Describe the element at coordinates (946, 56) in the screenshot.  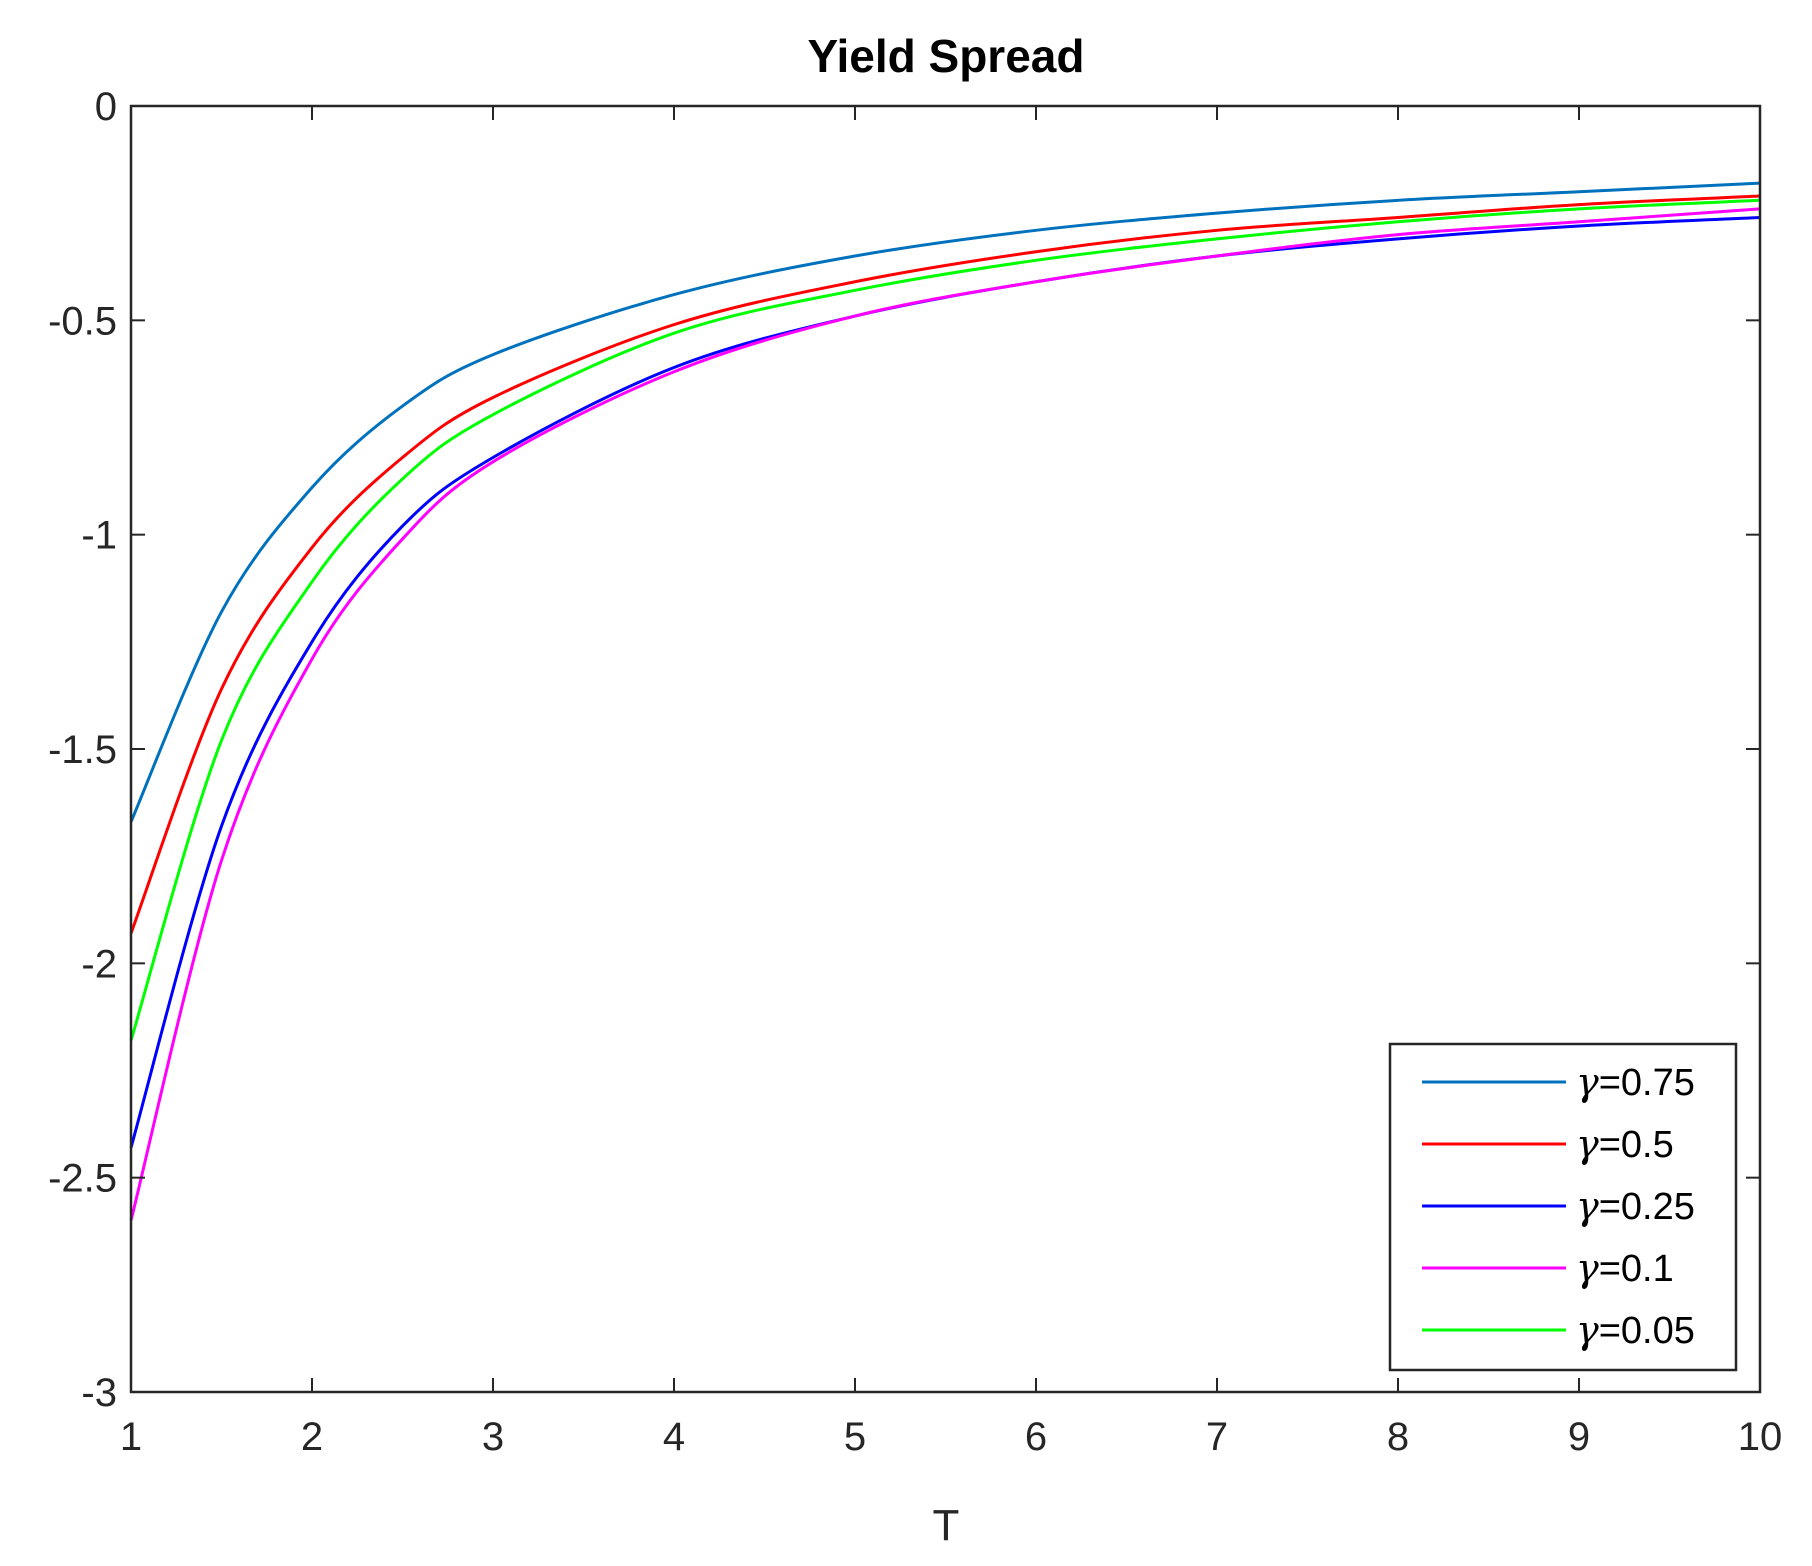
I see `chart-title: Yield Spread` at that location.